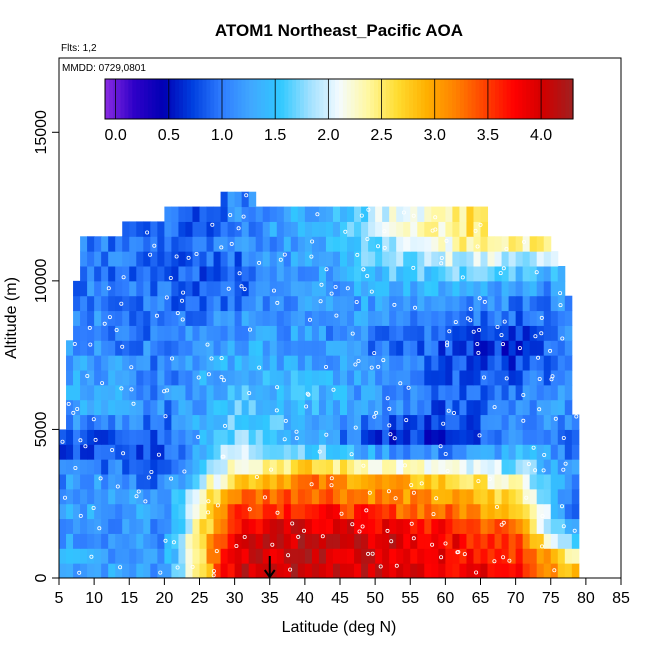  Describe the element at coordinates (275, 135) in the screenshot. I see `colorbar-tick-label: 1.5` at that location.